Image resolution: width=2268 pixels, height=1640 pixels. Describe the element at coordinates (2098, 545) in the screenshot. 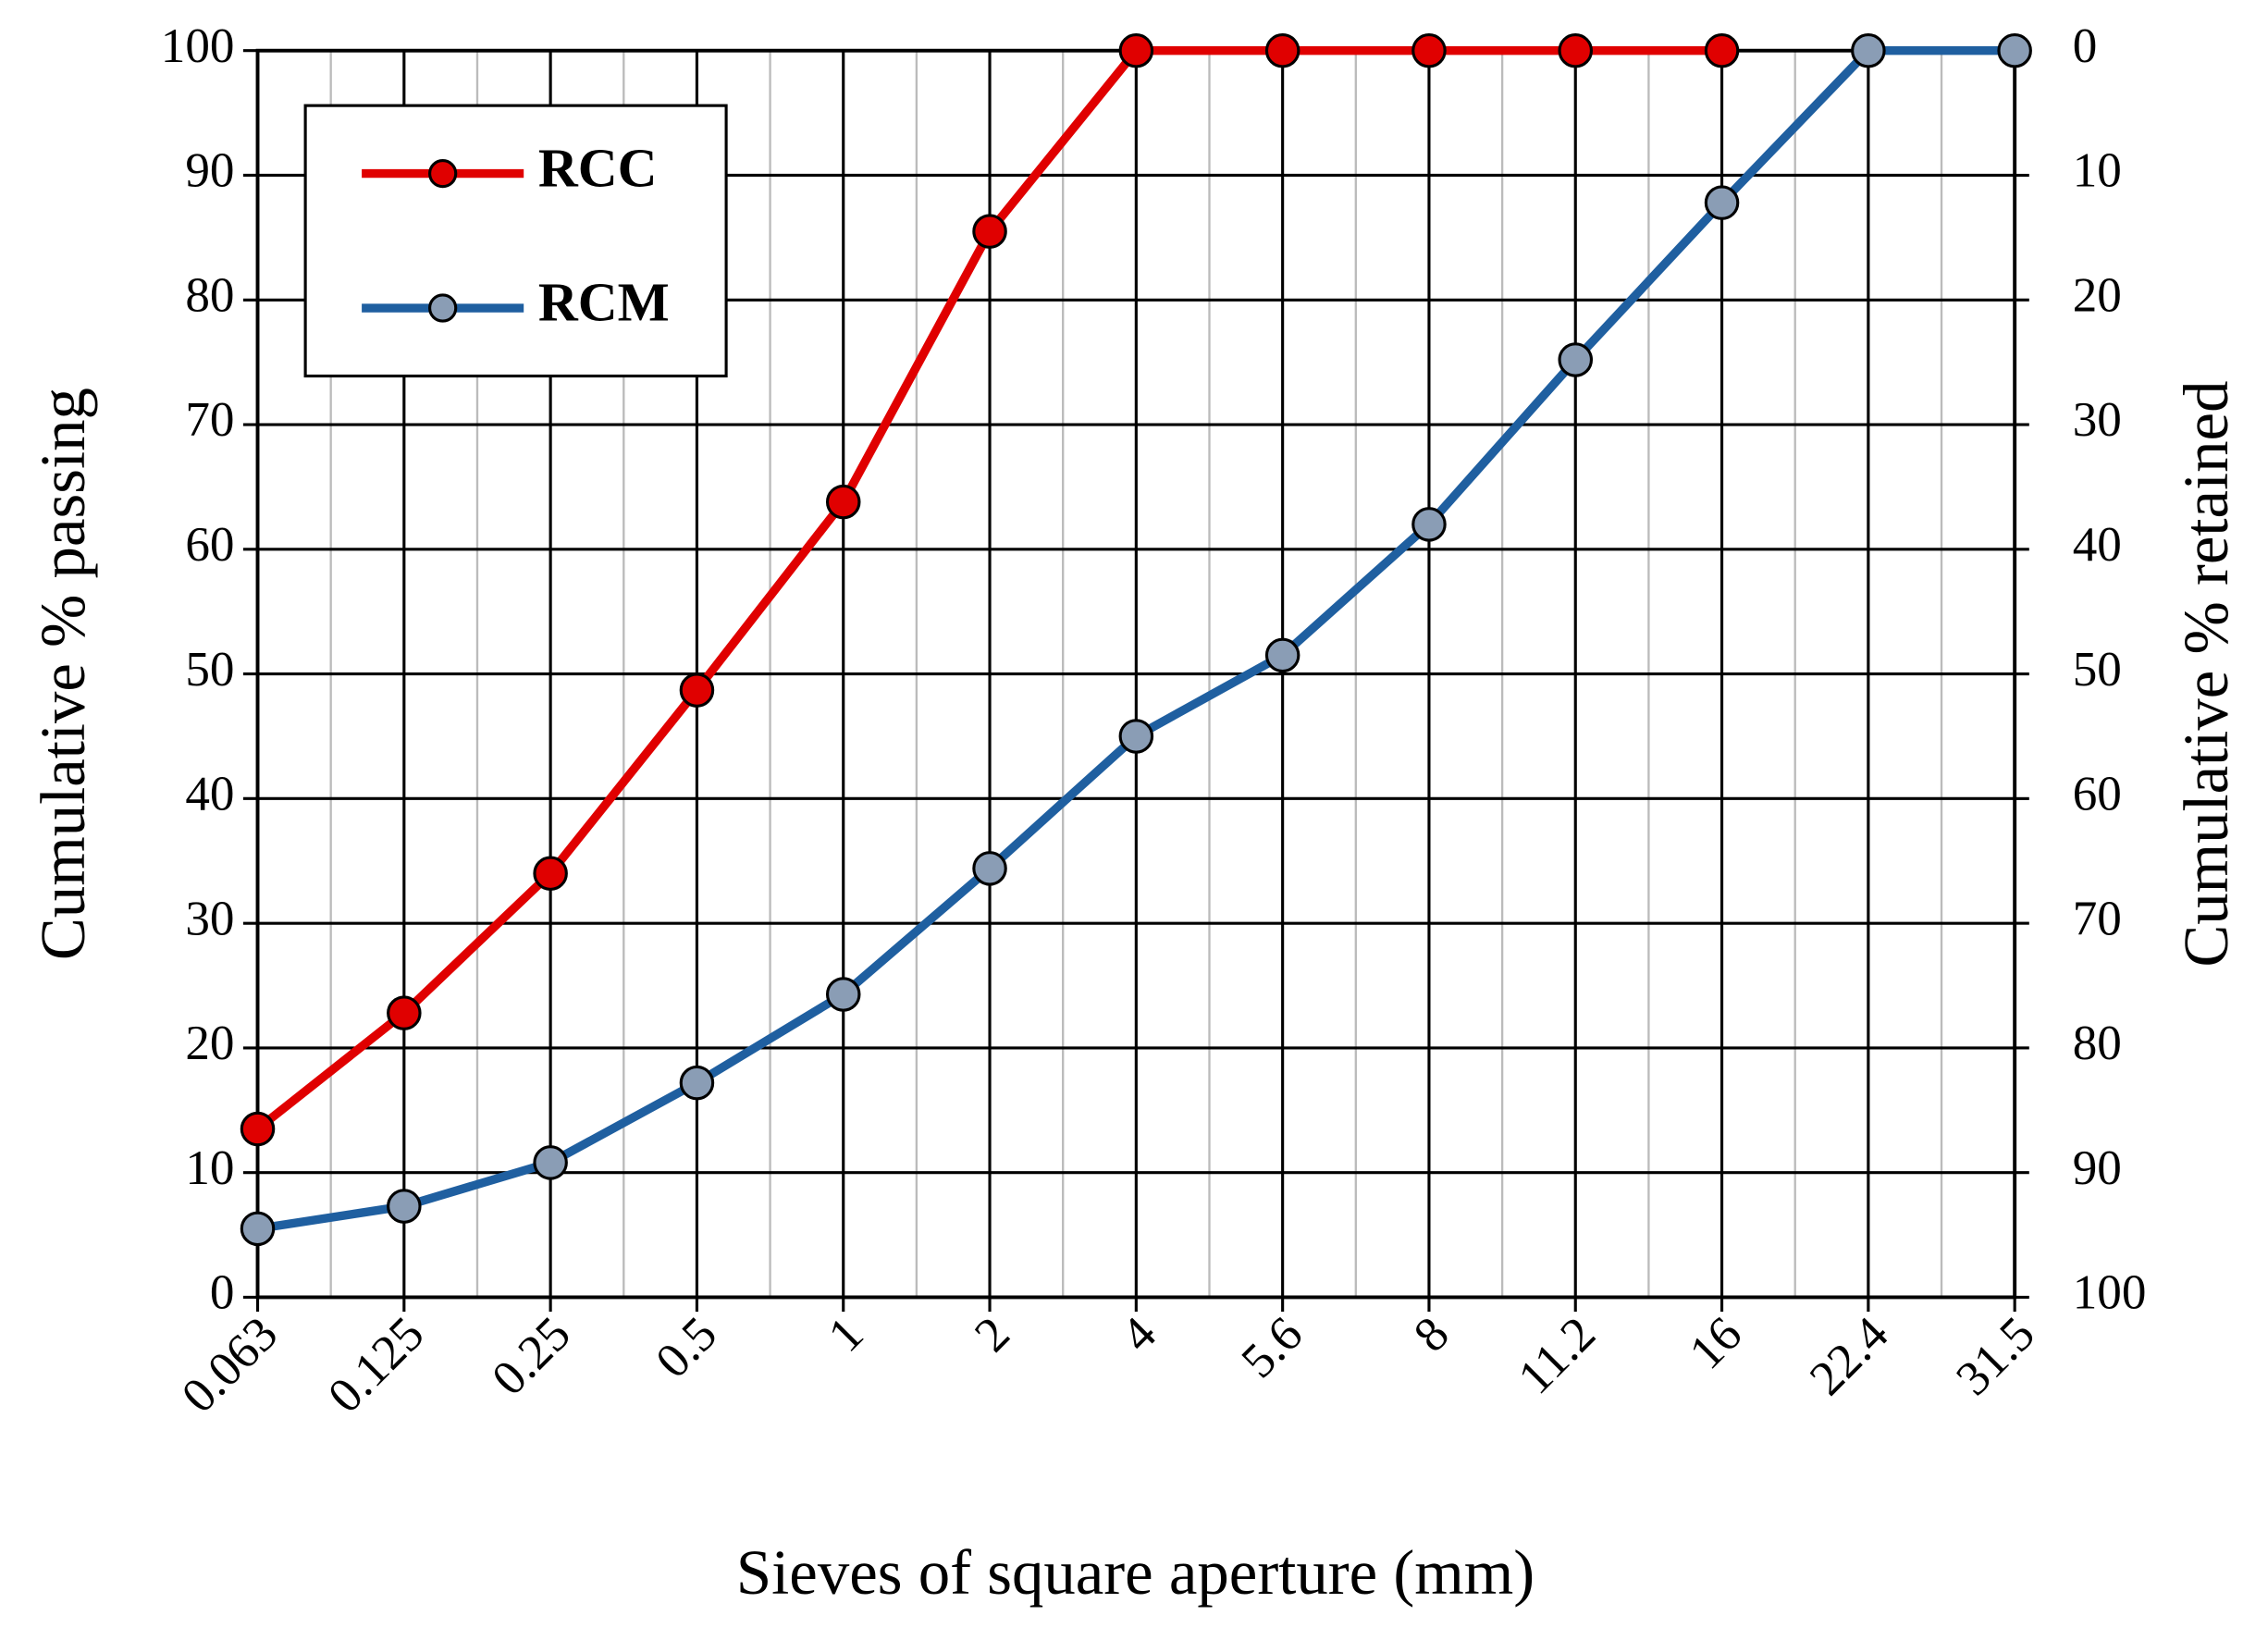

I see `y2-tick-label: 40` at that location.